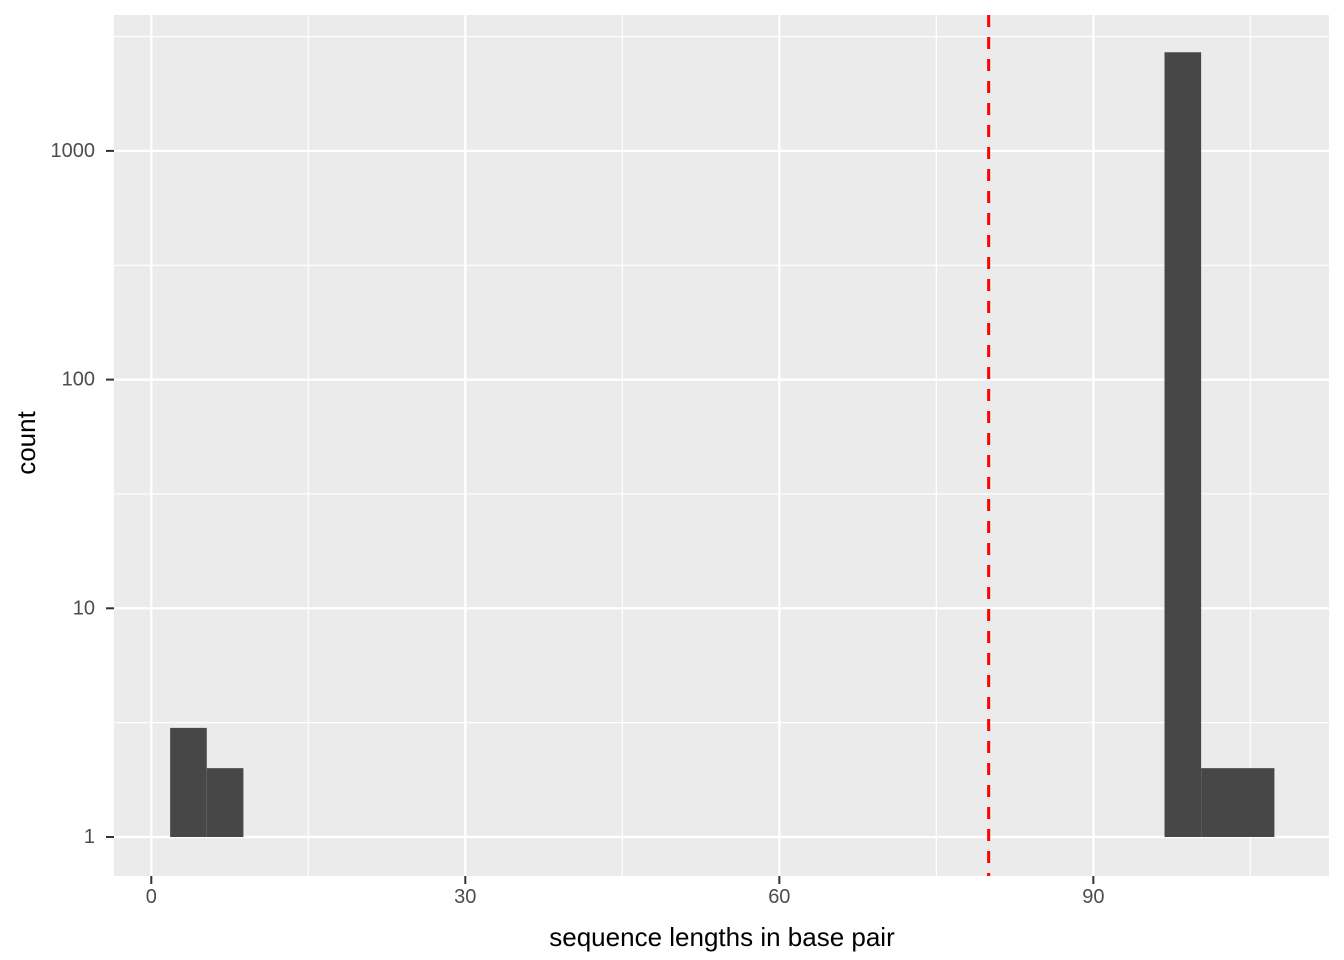 The image size is (1344, 960). What do you see at coordinates (779, 897) in the screenshot?
I see `x-tick-label: 60` at bounding box center [779, 897].